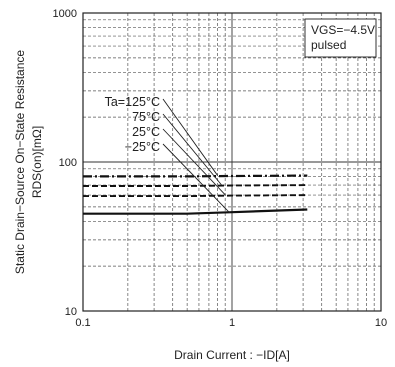  I want to click on series-label: 25°C, so click(146, 132).